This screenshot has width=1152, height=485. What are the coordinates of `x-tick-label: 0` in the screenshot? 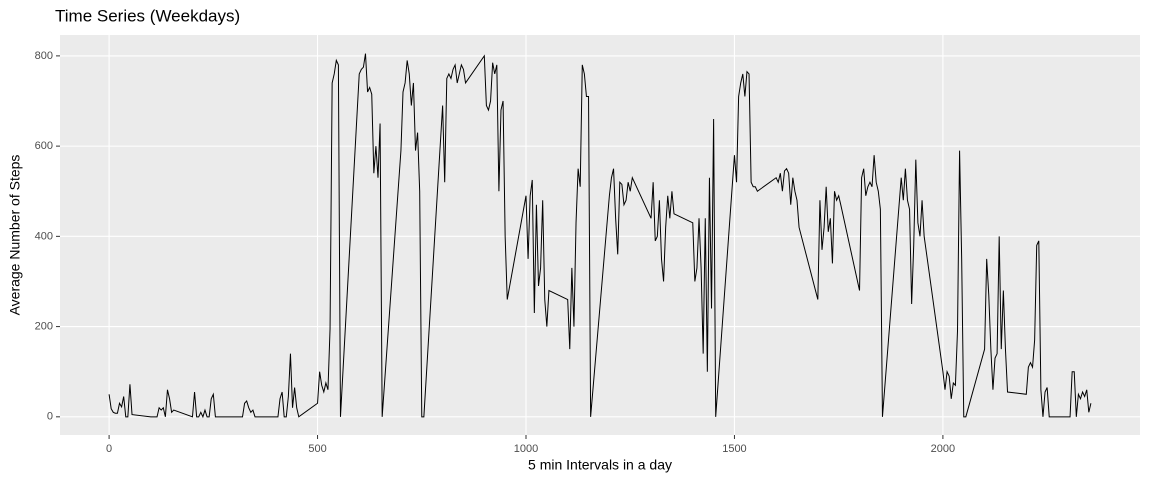 It's located at (109, 449).